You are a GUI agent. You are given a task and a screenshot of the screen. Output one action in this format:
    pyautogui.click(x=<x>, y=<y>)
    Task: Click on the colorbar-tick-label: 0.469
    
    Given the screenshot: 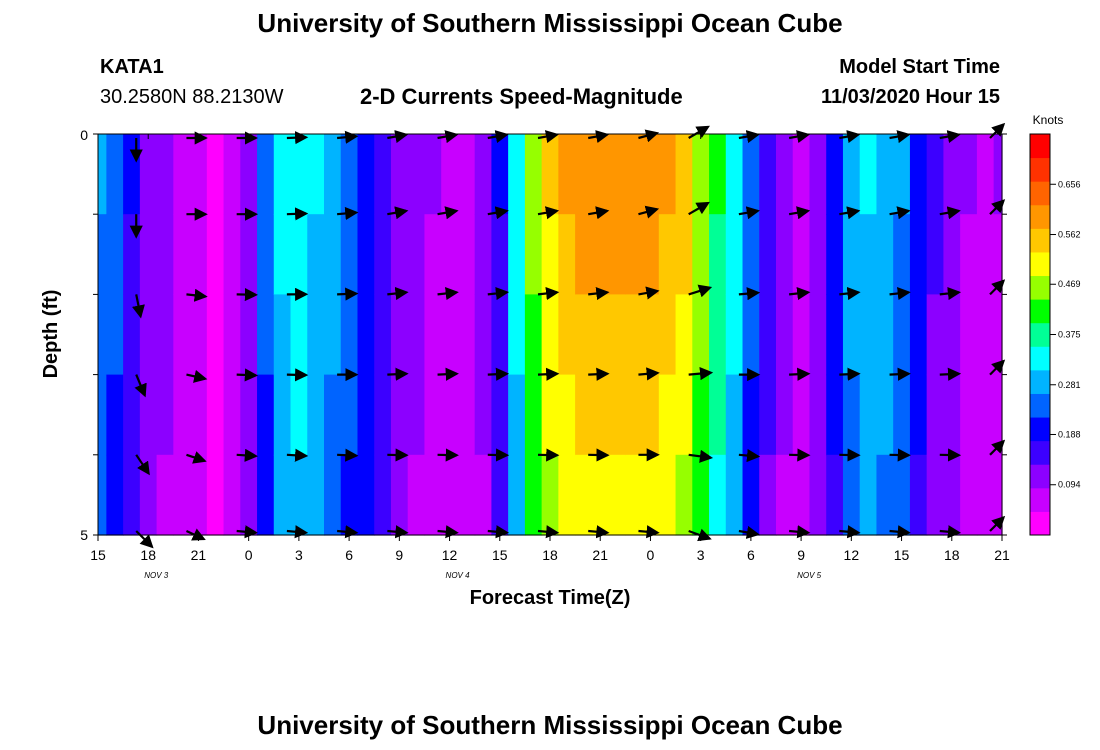 What is the action you would take?
    pyautogui.click(x=1069, y=284)
    